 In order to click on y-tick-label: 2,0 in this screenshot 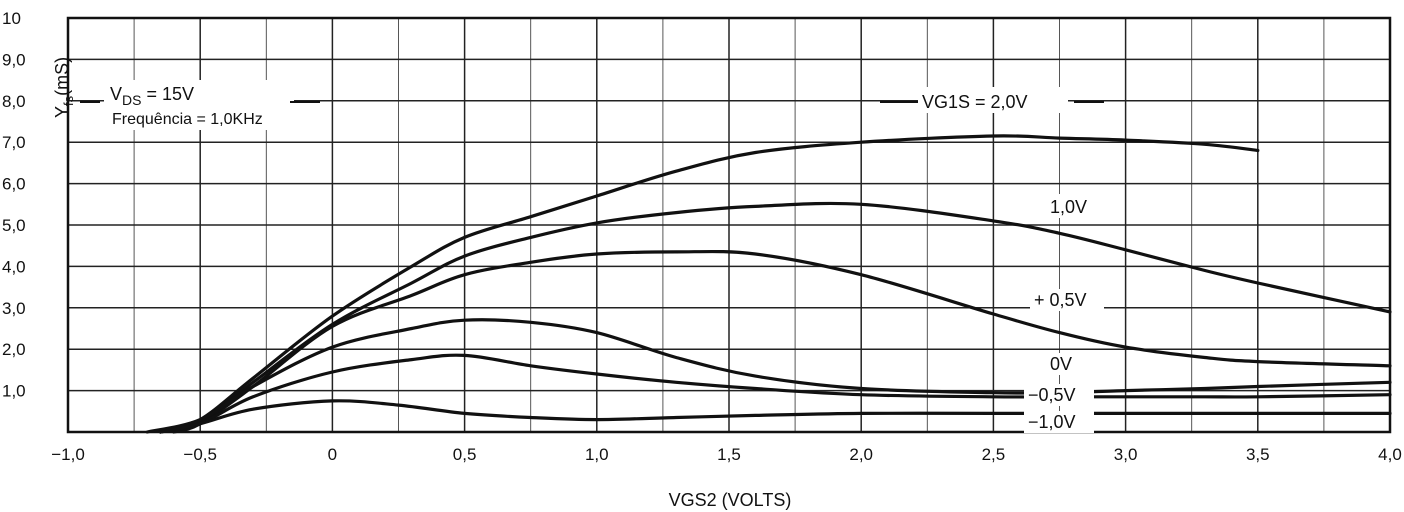, I will do `click(14, 349)`.